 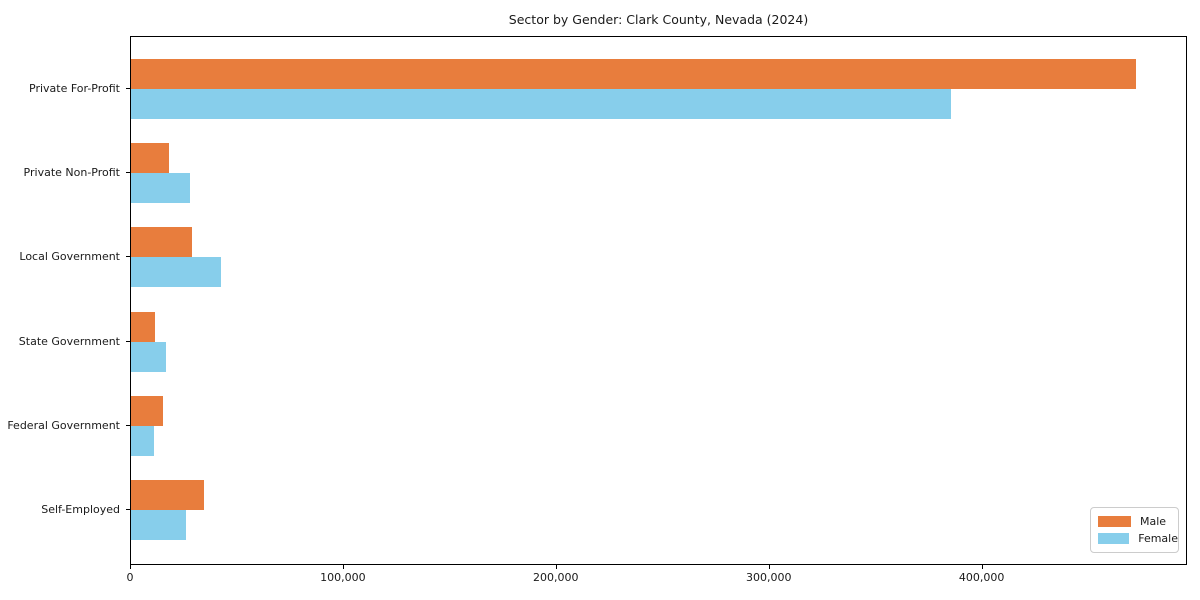 I want to click on legend-item-female: Female, so click(x=1138, y=538).